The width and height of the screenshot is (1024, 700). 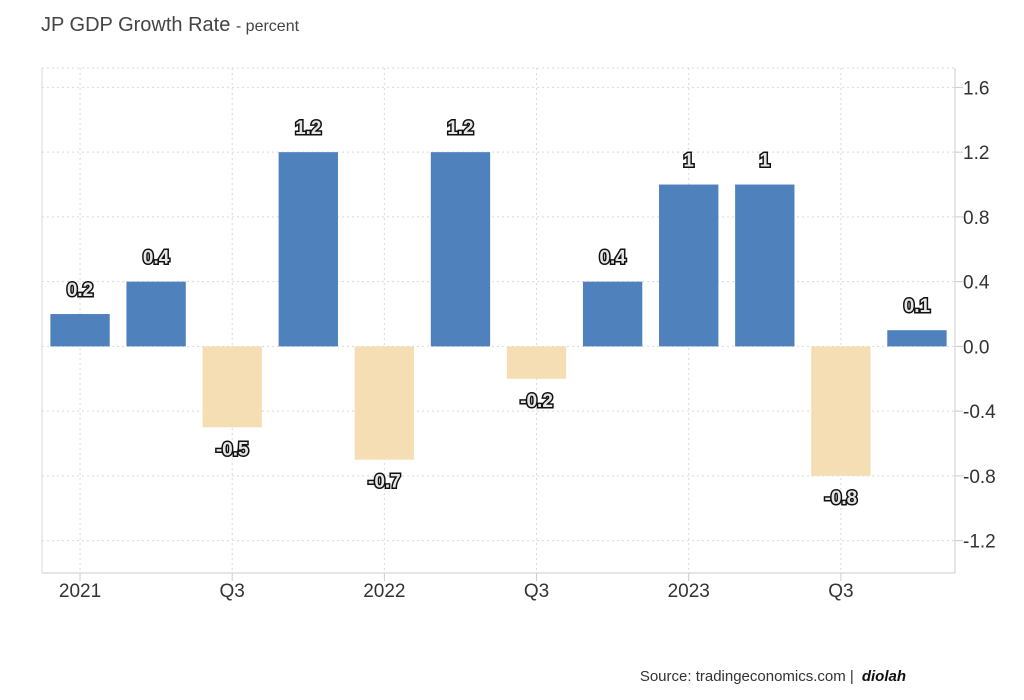 I want to click on y-tick-label: -1.2, so click(x=979, y=542).